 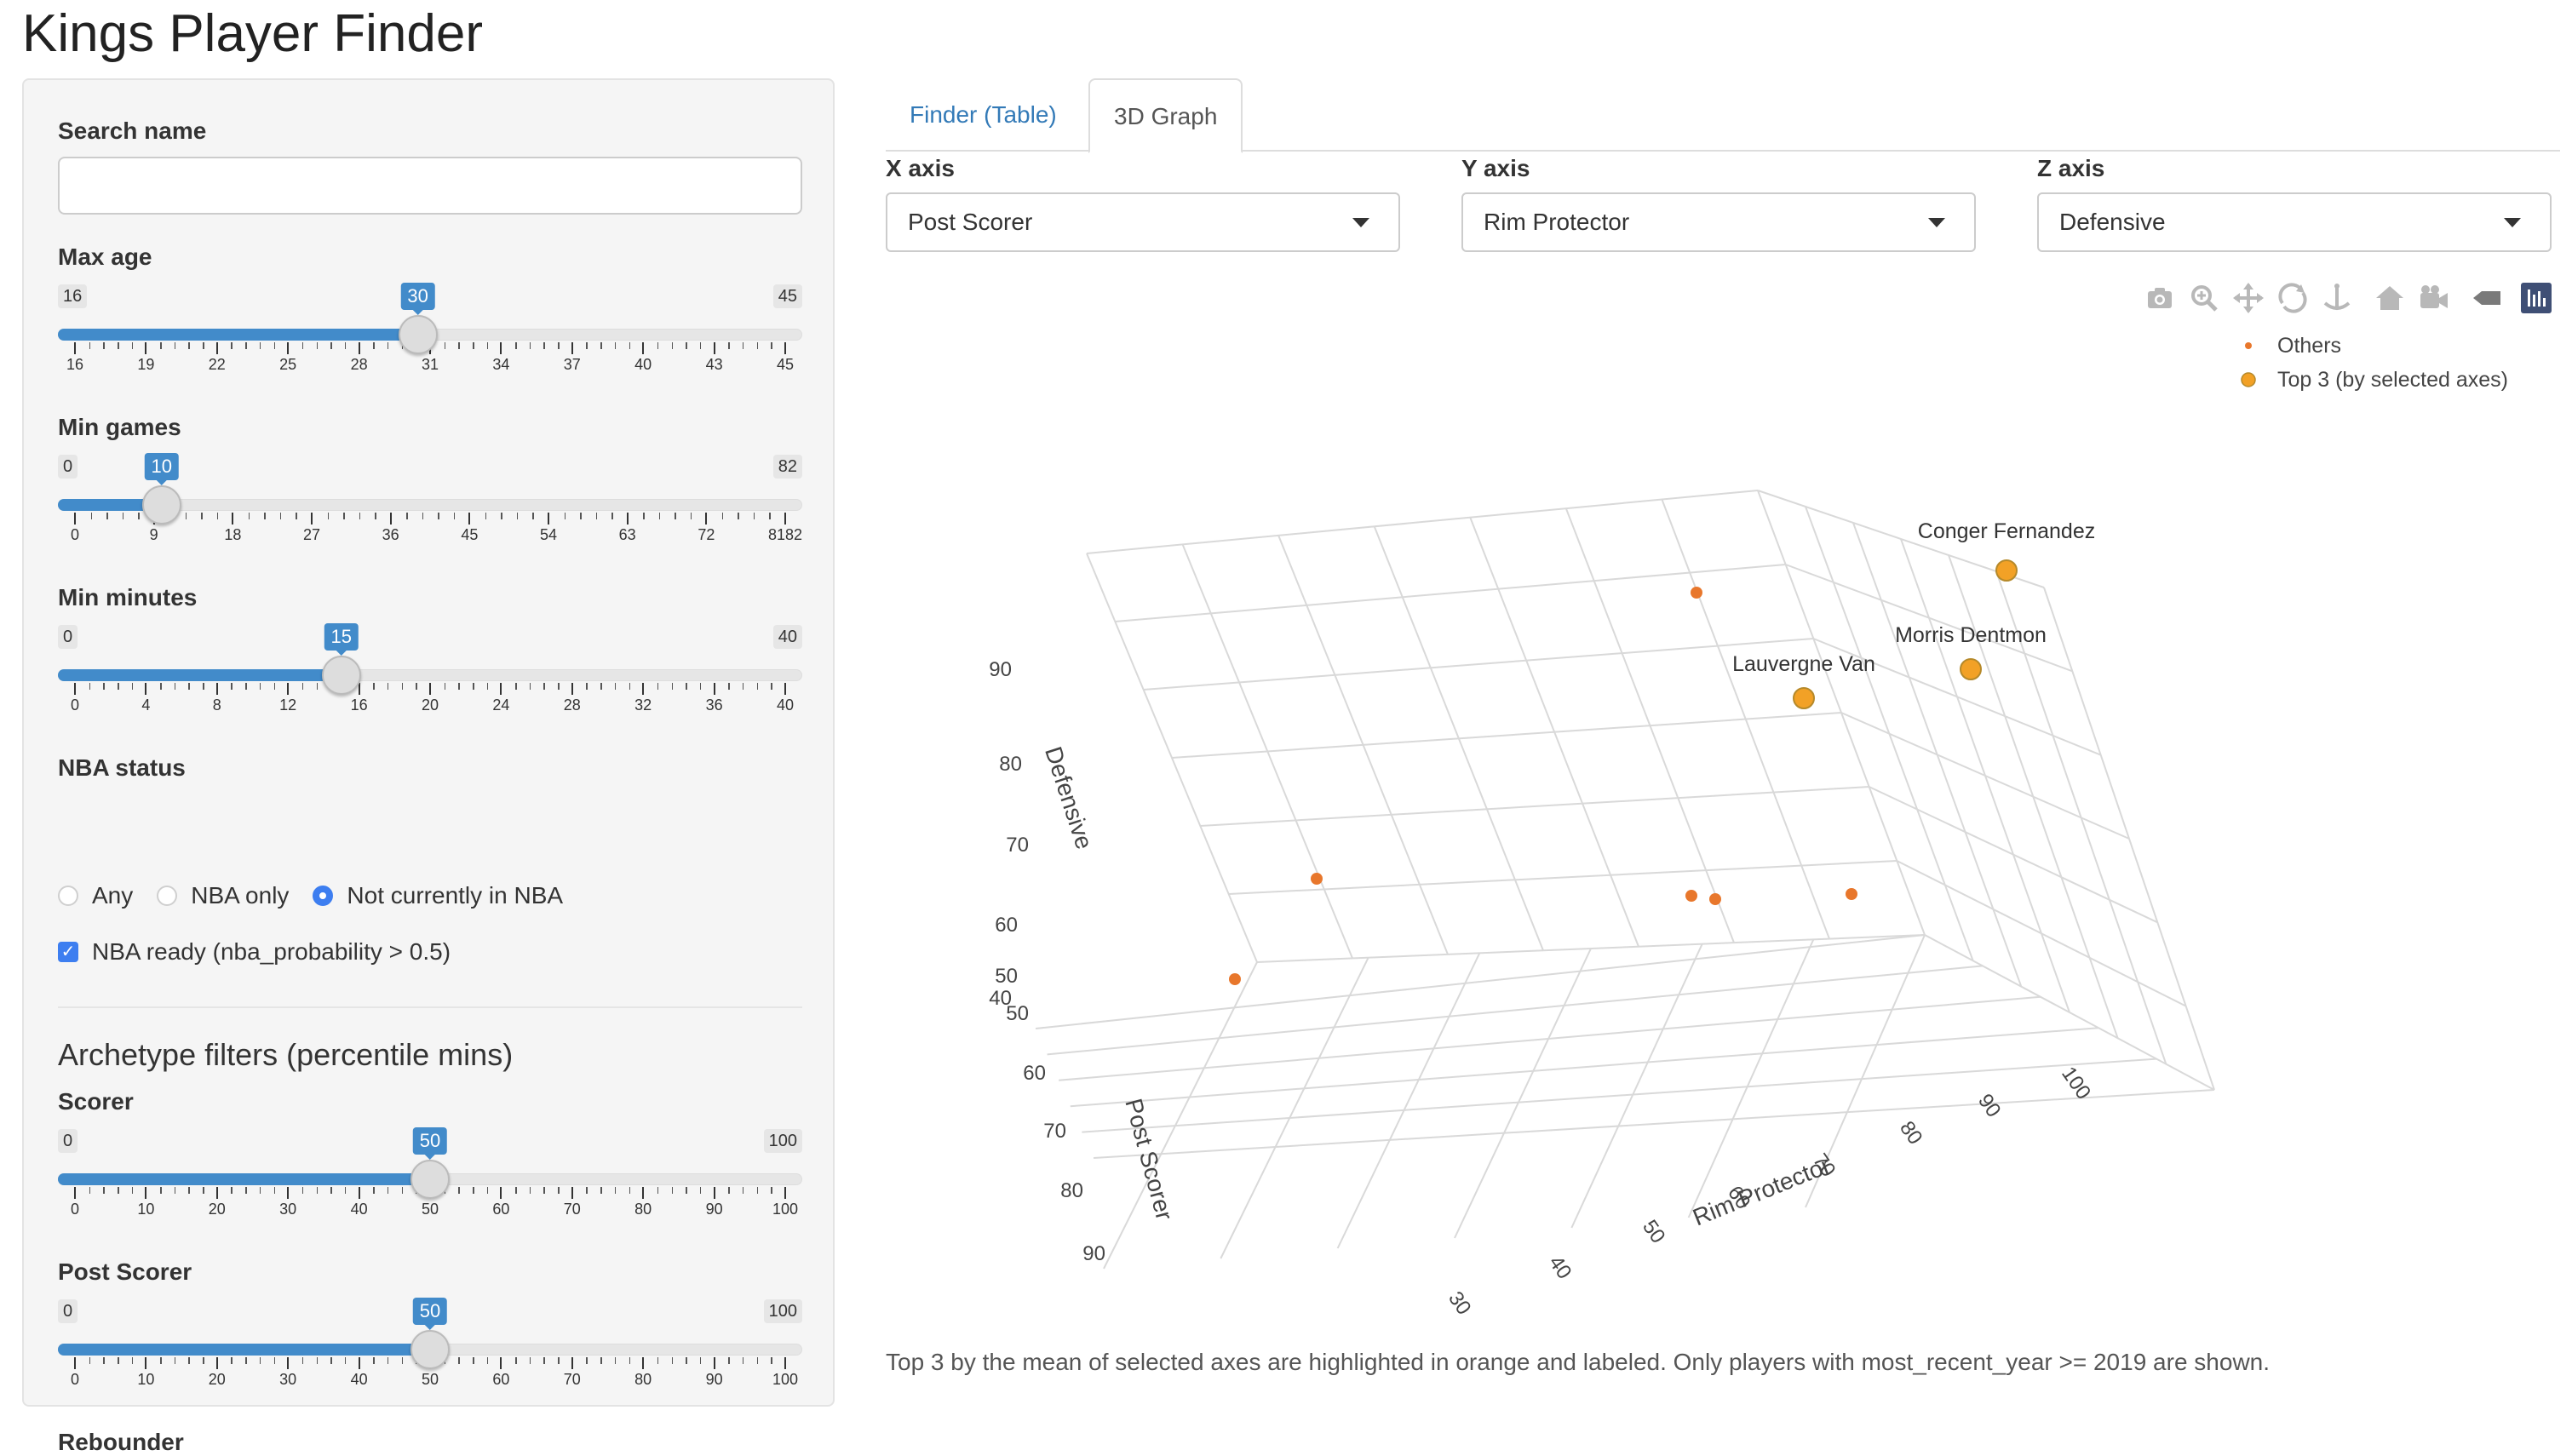 What do you see at coordinates (271, 952) in the screenshot?
I see `nba-ready-label: NBA ready (nba_probability > 0.5)` at bounding box center [271, 952].